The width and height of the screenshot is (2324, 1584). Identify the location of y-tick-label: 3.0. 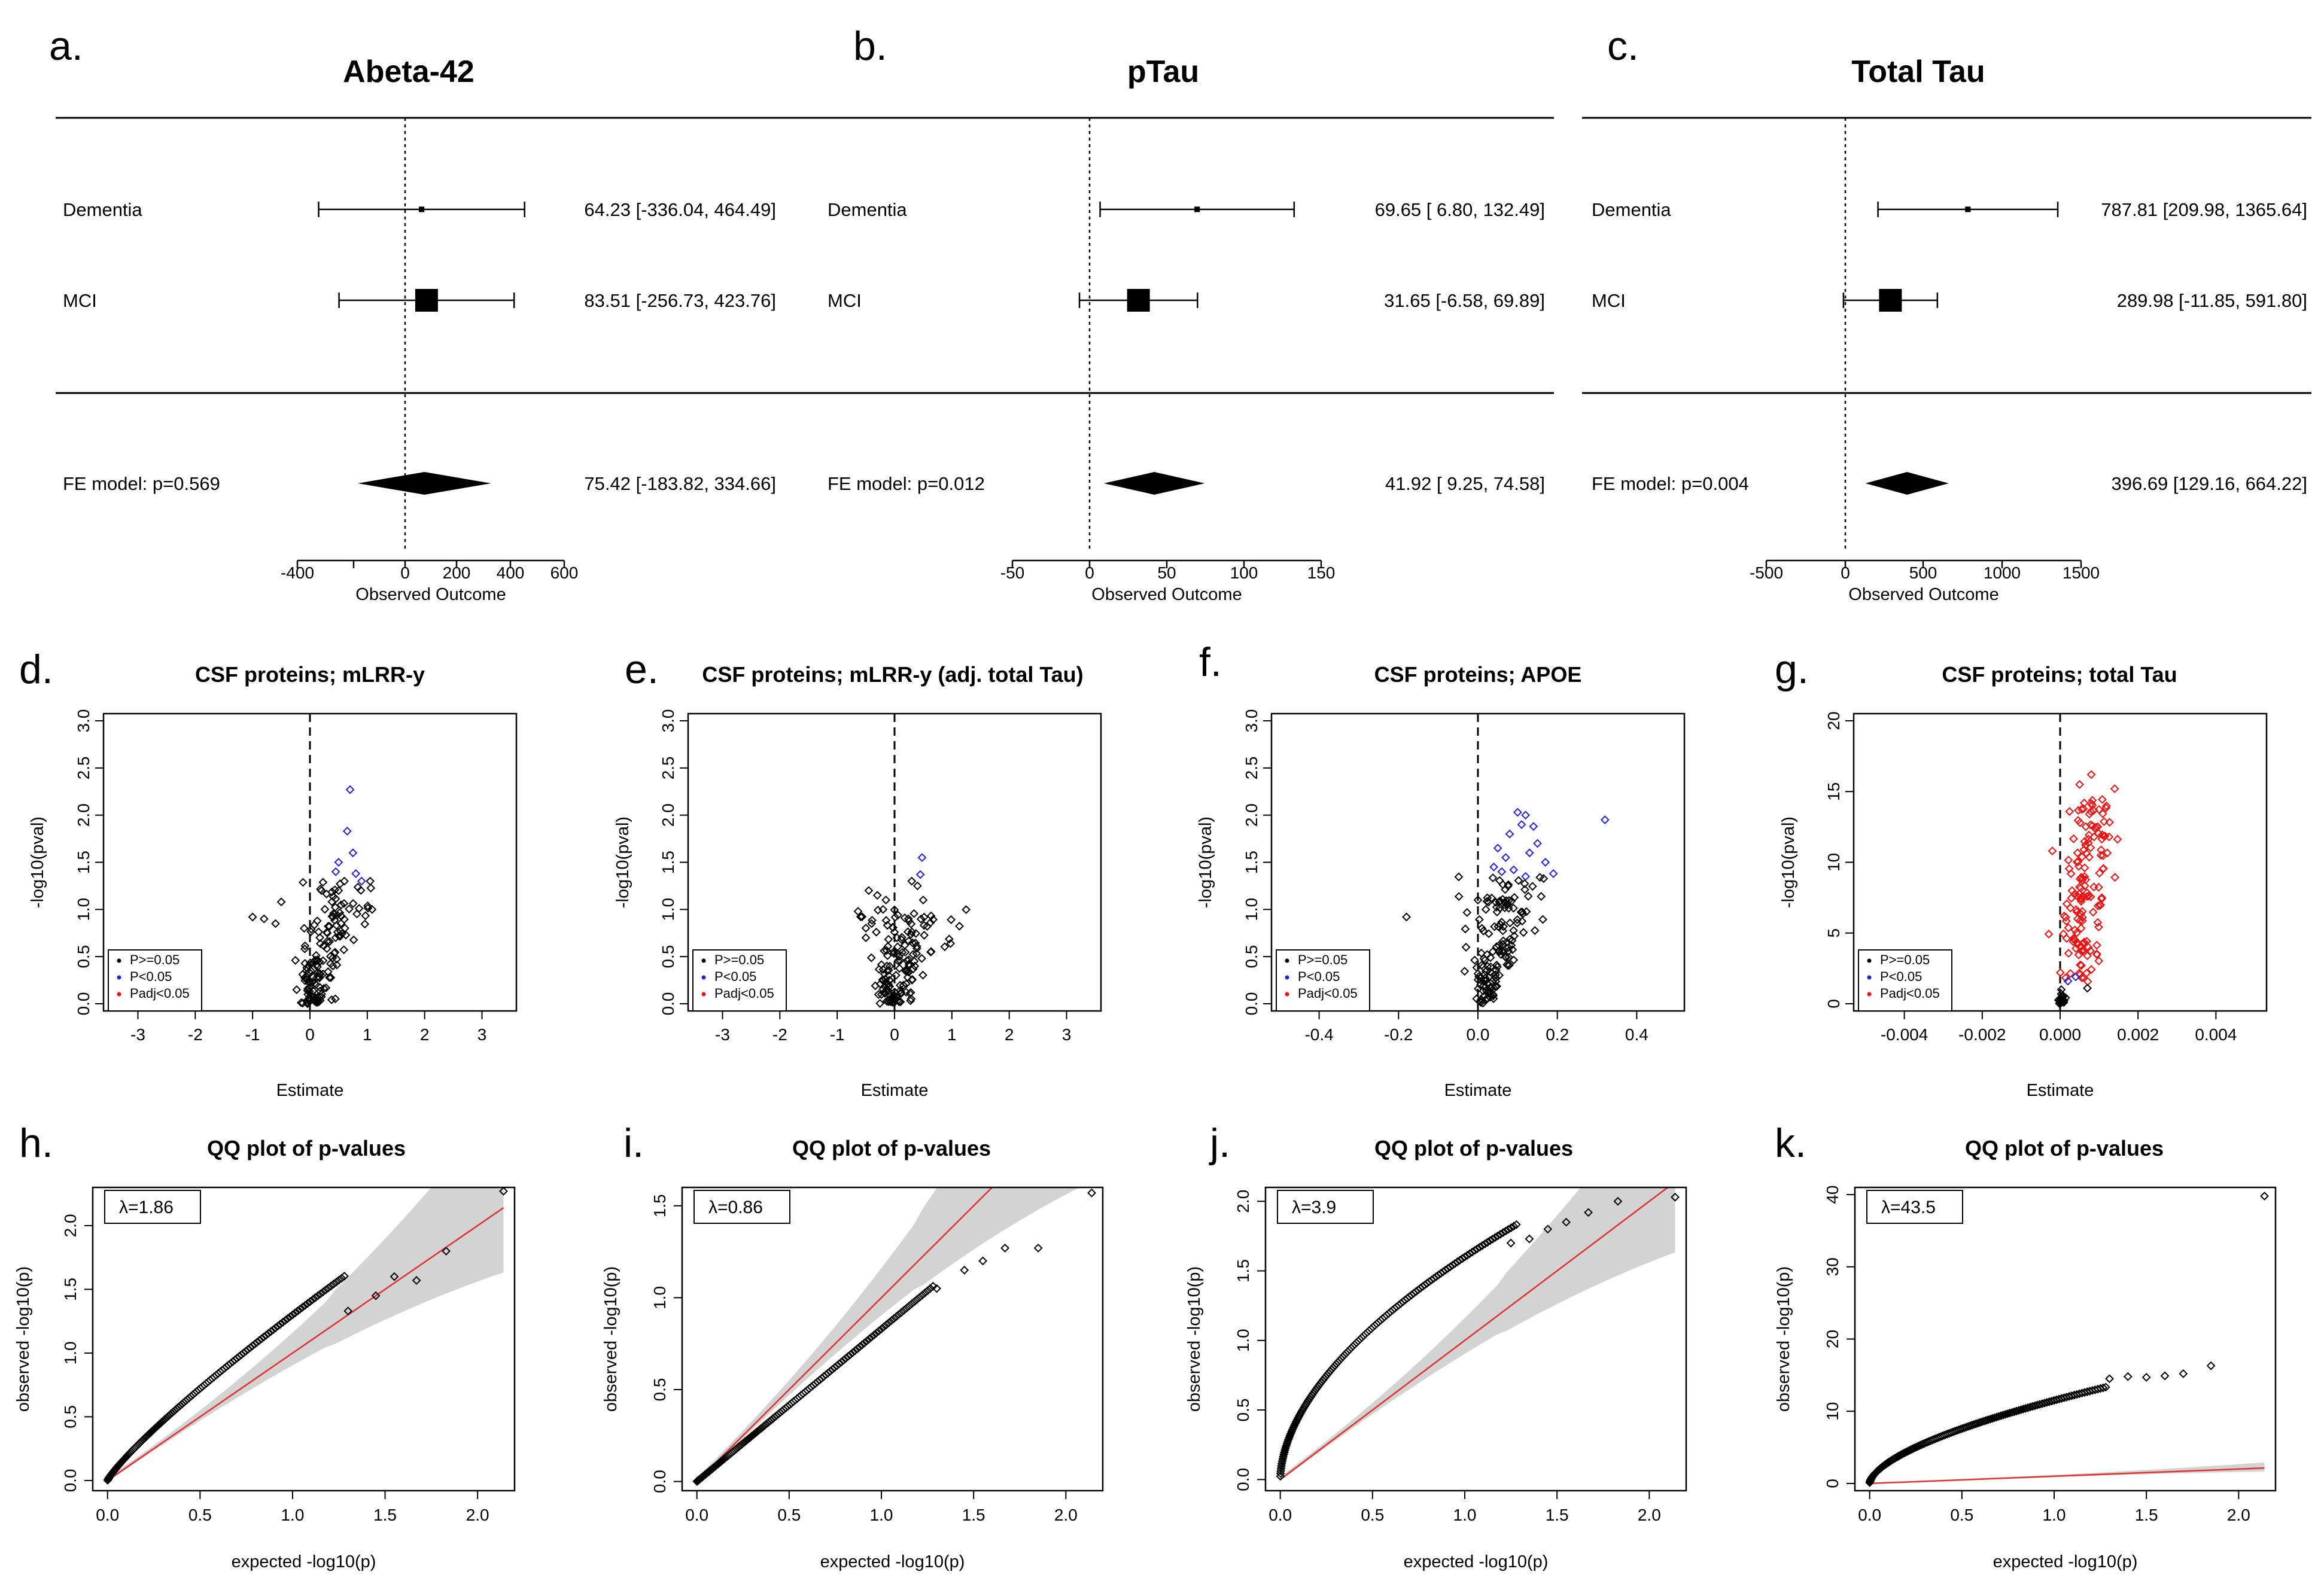
(668, 721).